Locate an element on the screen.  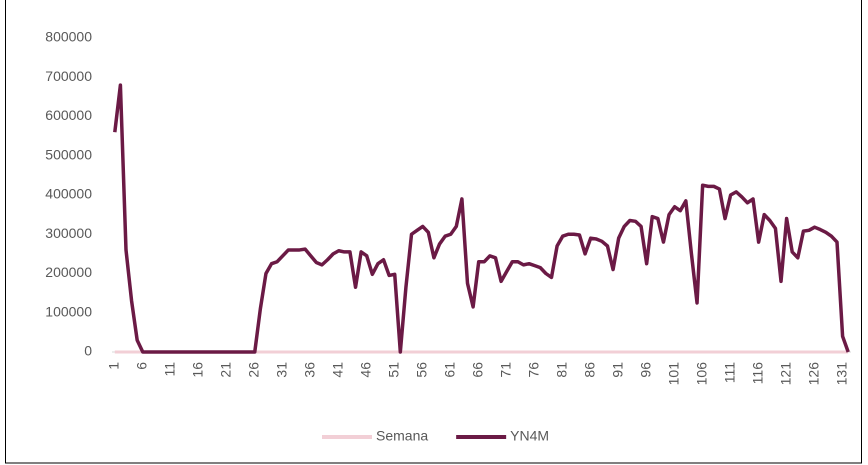
x-tick-label: 51 is located at coordinates (393, 370).